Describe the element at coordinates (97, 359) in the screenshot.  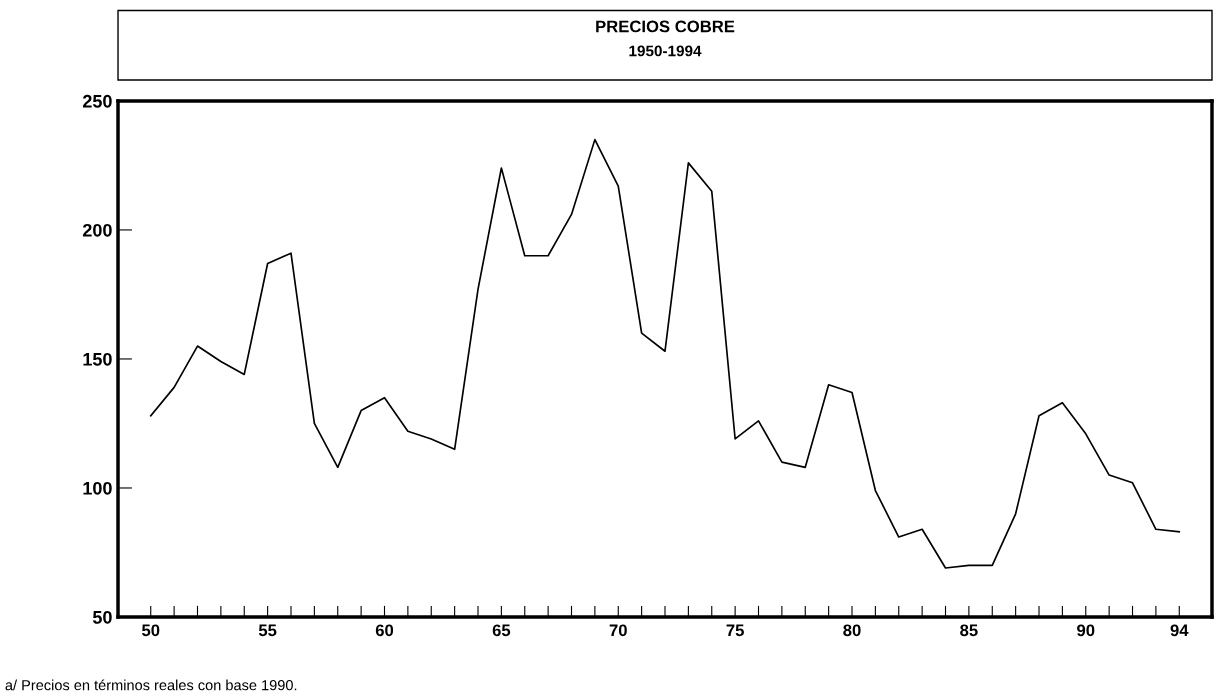
I see `y-tick-label: 150` at that location.